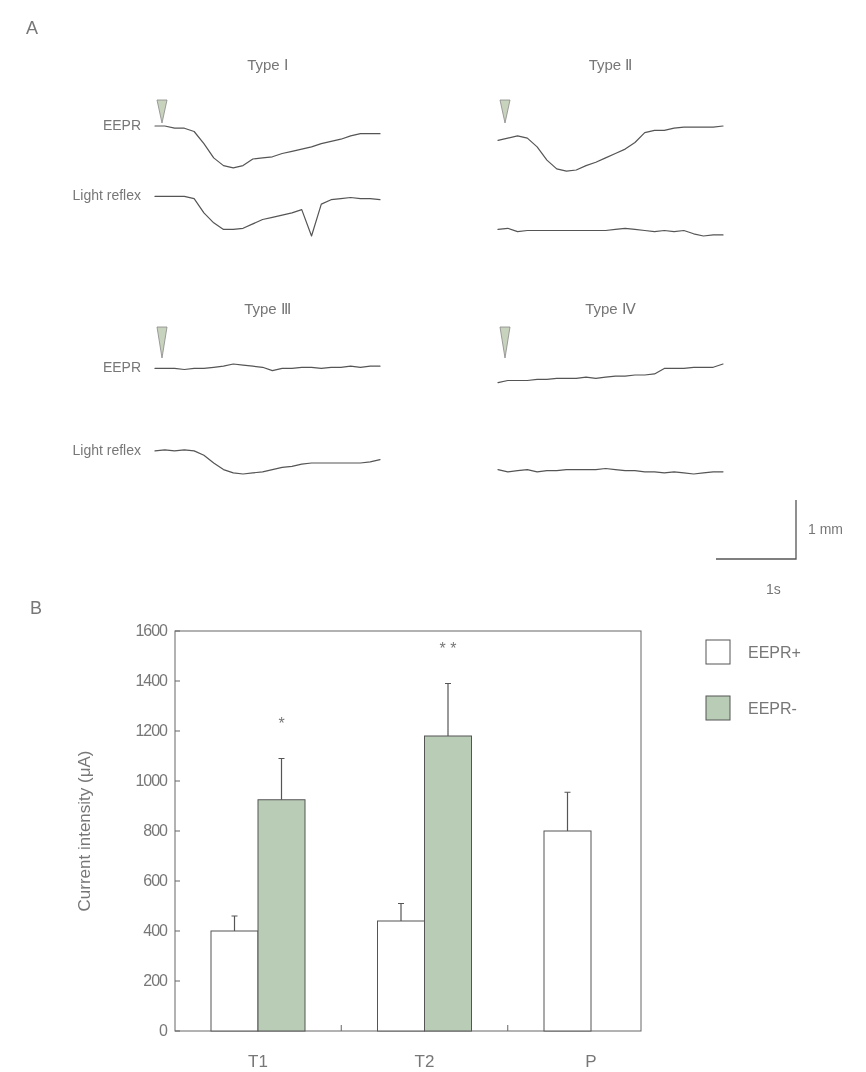  What do you see at coordinates (164, 1030) in the screenshot?
I see `y-tick-label: 0` at bounding box center [164, 1030].